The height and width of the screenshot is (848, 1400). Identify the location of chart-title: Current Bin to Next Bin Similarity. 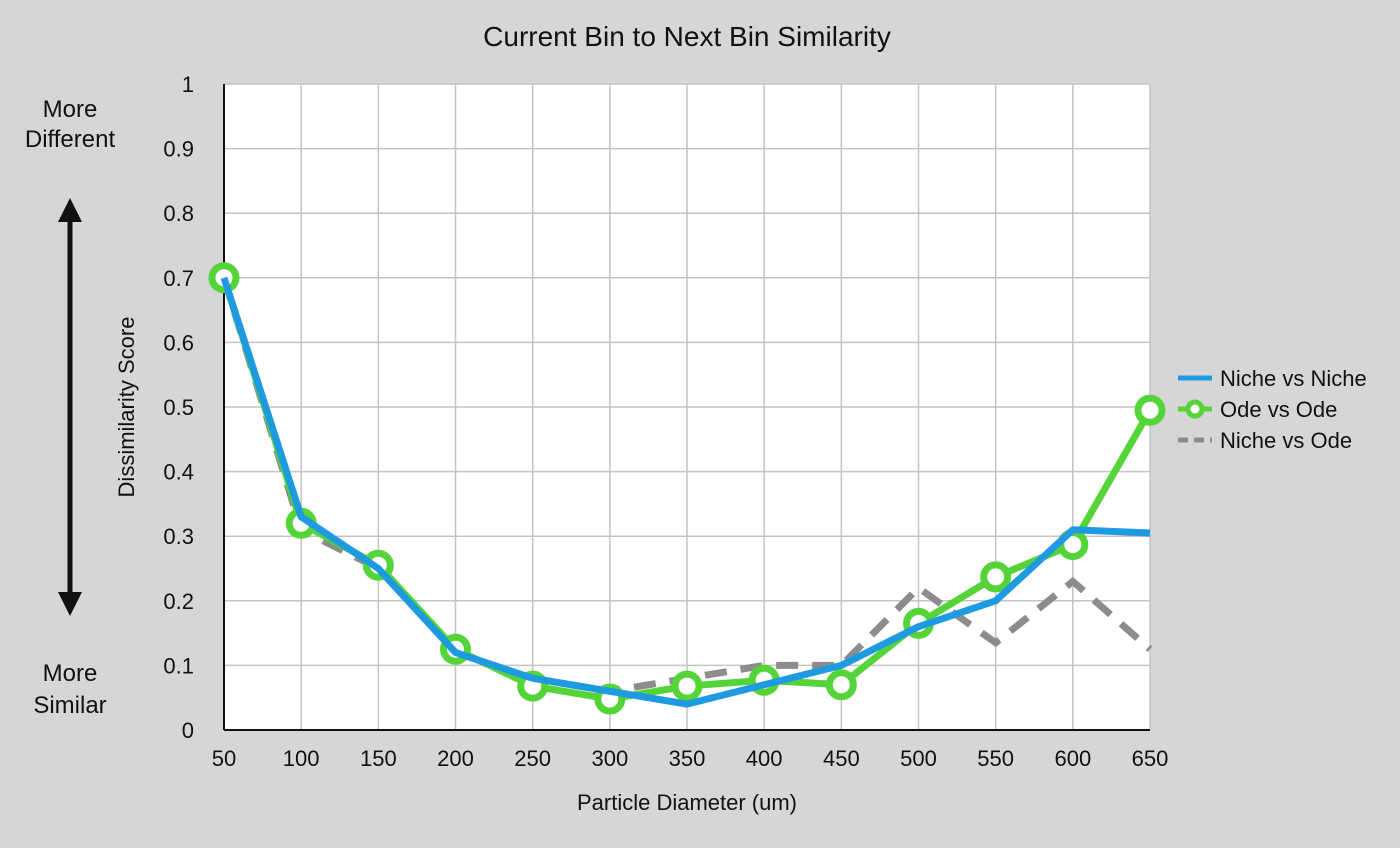
(687, 36).